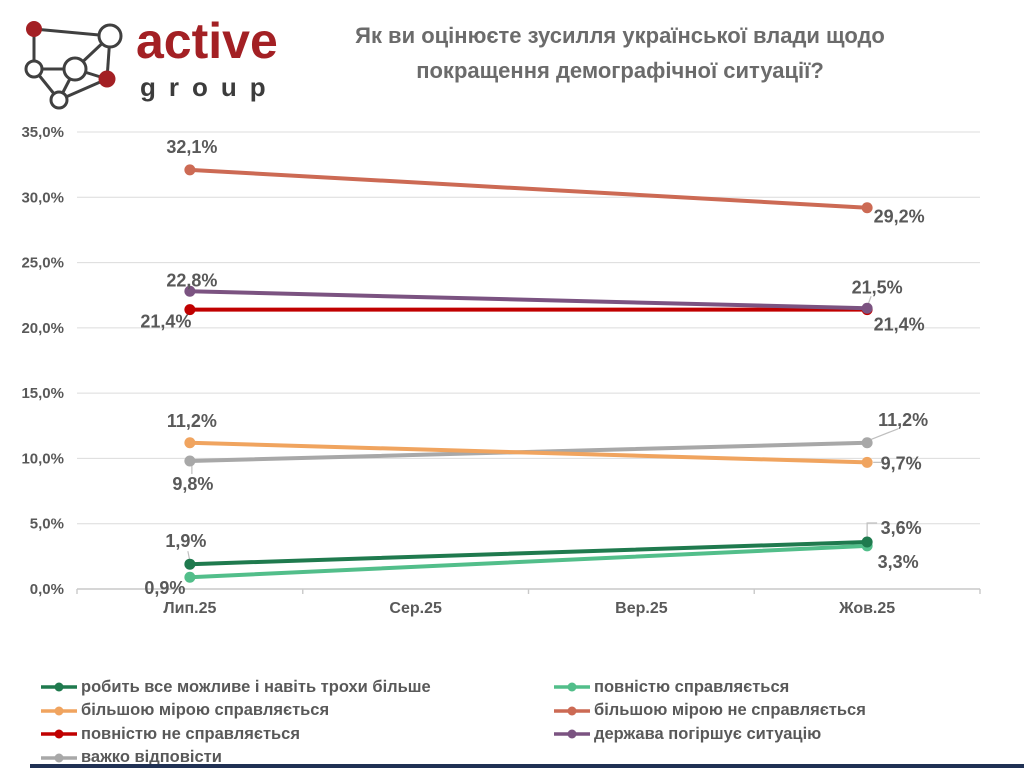  I want to click on data-label: 3,3%, so click(898, 562).